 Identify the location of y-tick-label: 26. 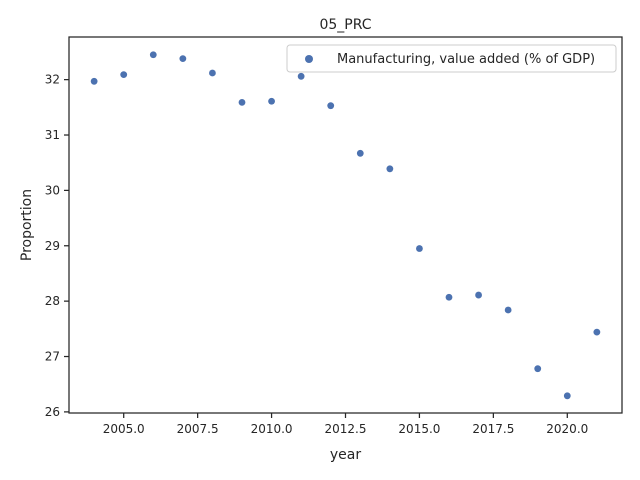
(52, 412).